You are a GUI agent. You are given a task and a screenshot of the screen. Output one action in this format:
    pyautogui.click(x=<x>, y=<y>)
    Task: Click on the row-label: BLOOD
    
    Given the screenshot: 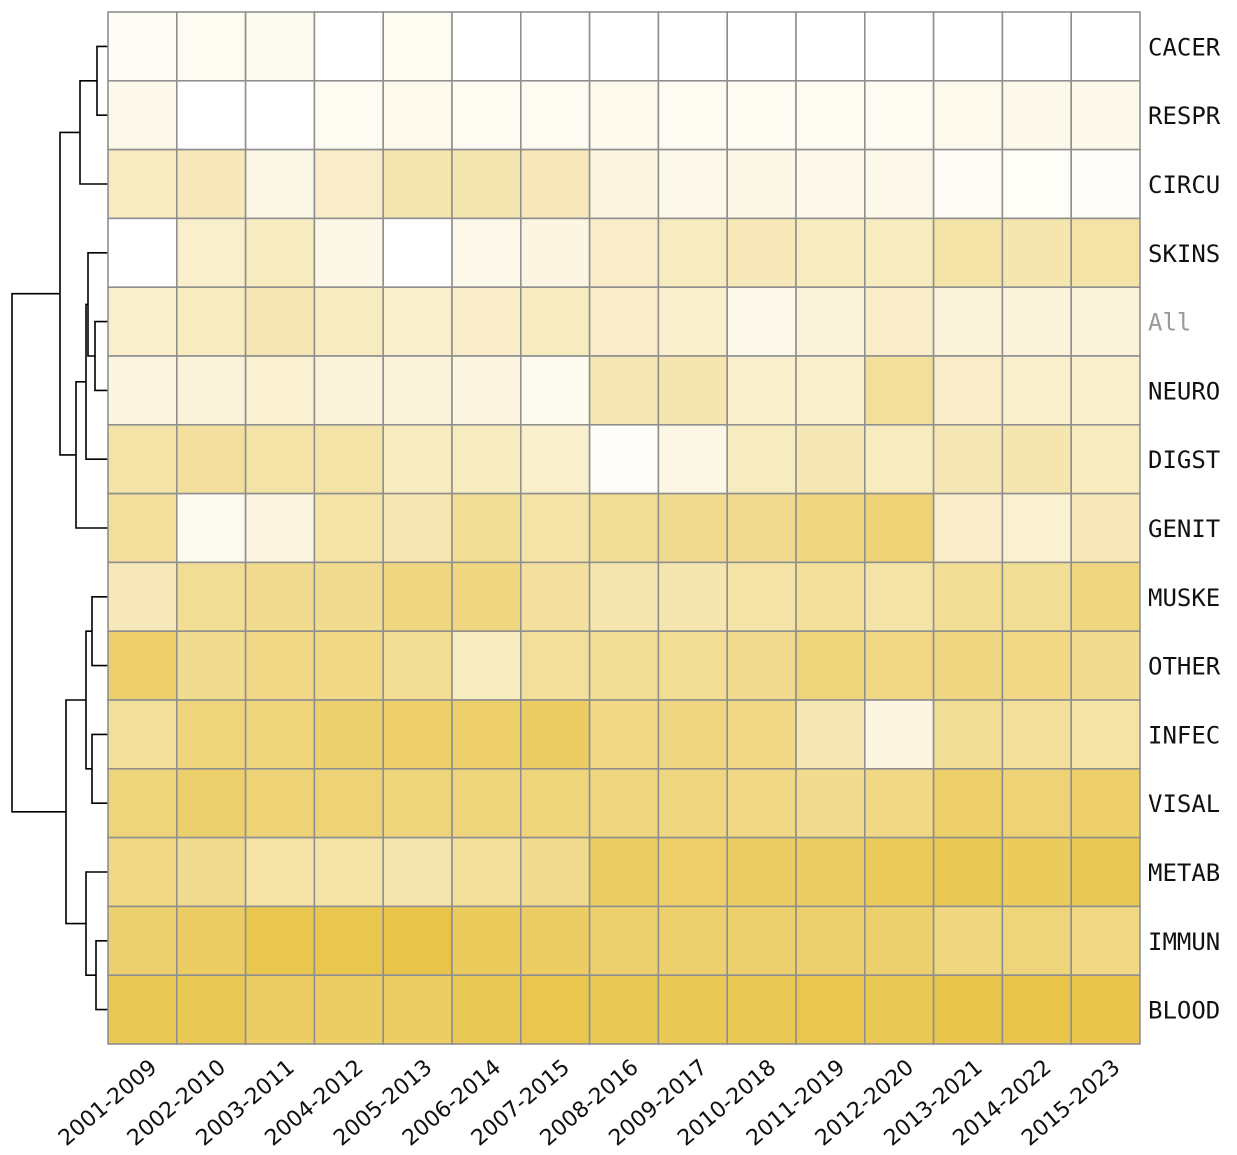 What is the action you would take?
    pyautogui.click(x=1184, y=1011)
    